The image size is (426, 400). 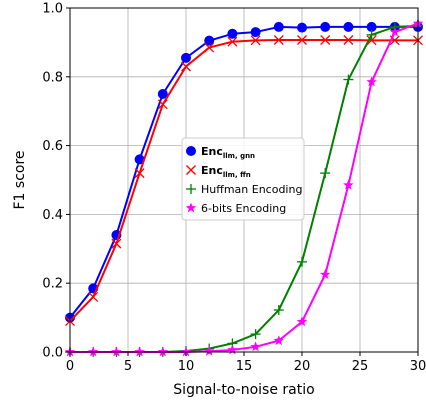 What do you see at coordinates (360, 366) in the screenshot?
I see `x-tick-label: 25` at bounding box center [360, 366].